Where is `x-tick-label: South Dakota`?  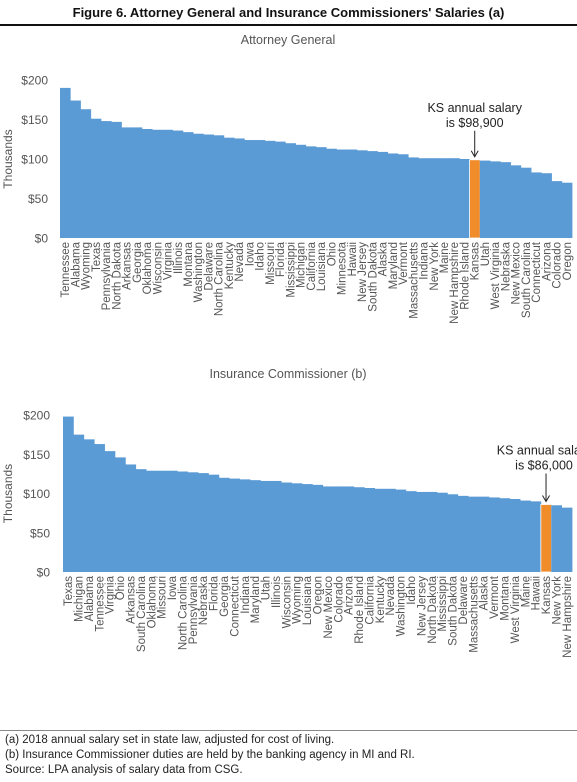 x-tick-label: South Dakota is located at coordinates (454, 610).